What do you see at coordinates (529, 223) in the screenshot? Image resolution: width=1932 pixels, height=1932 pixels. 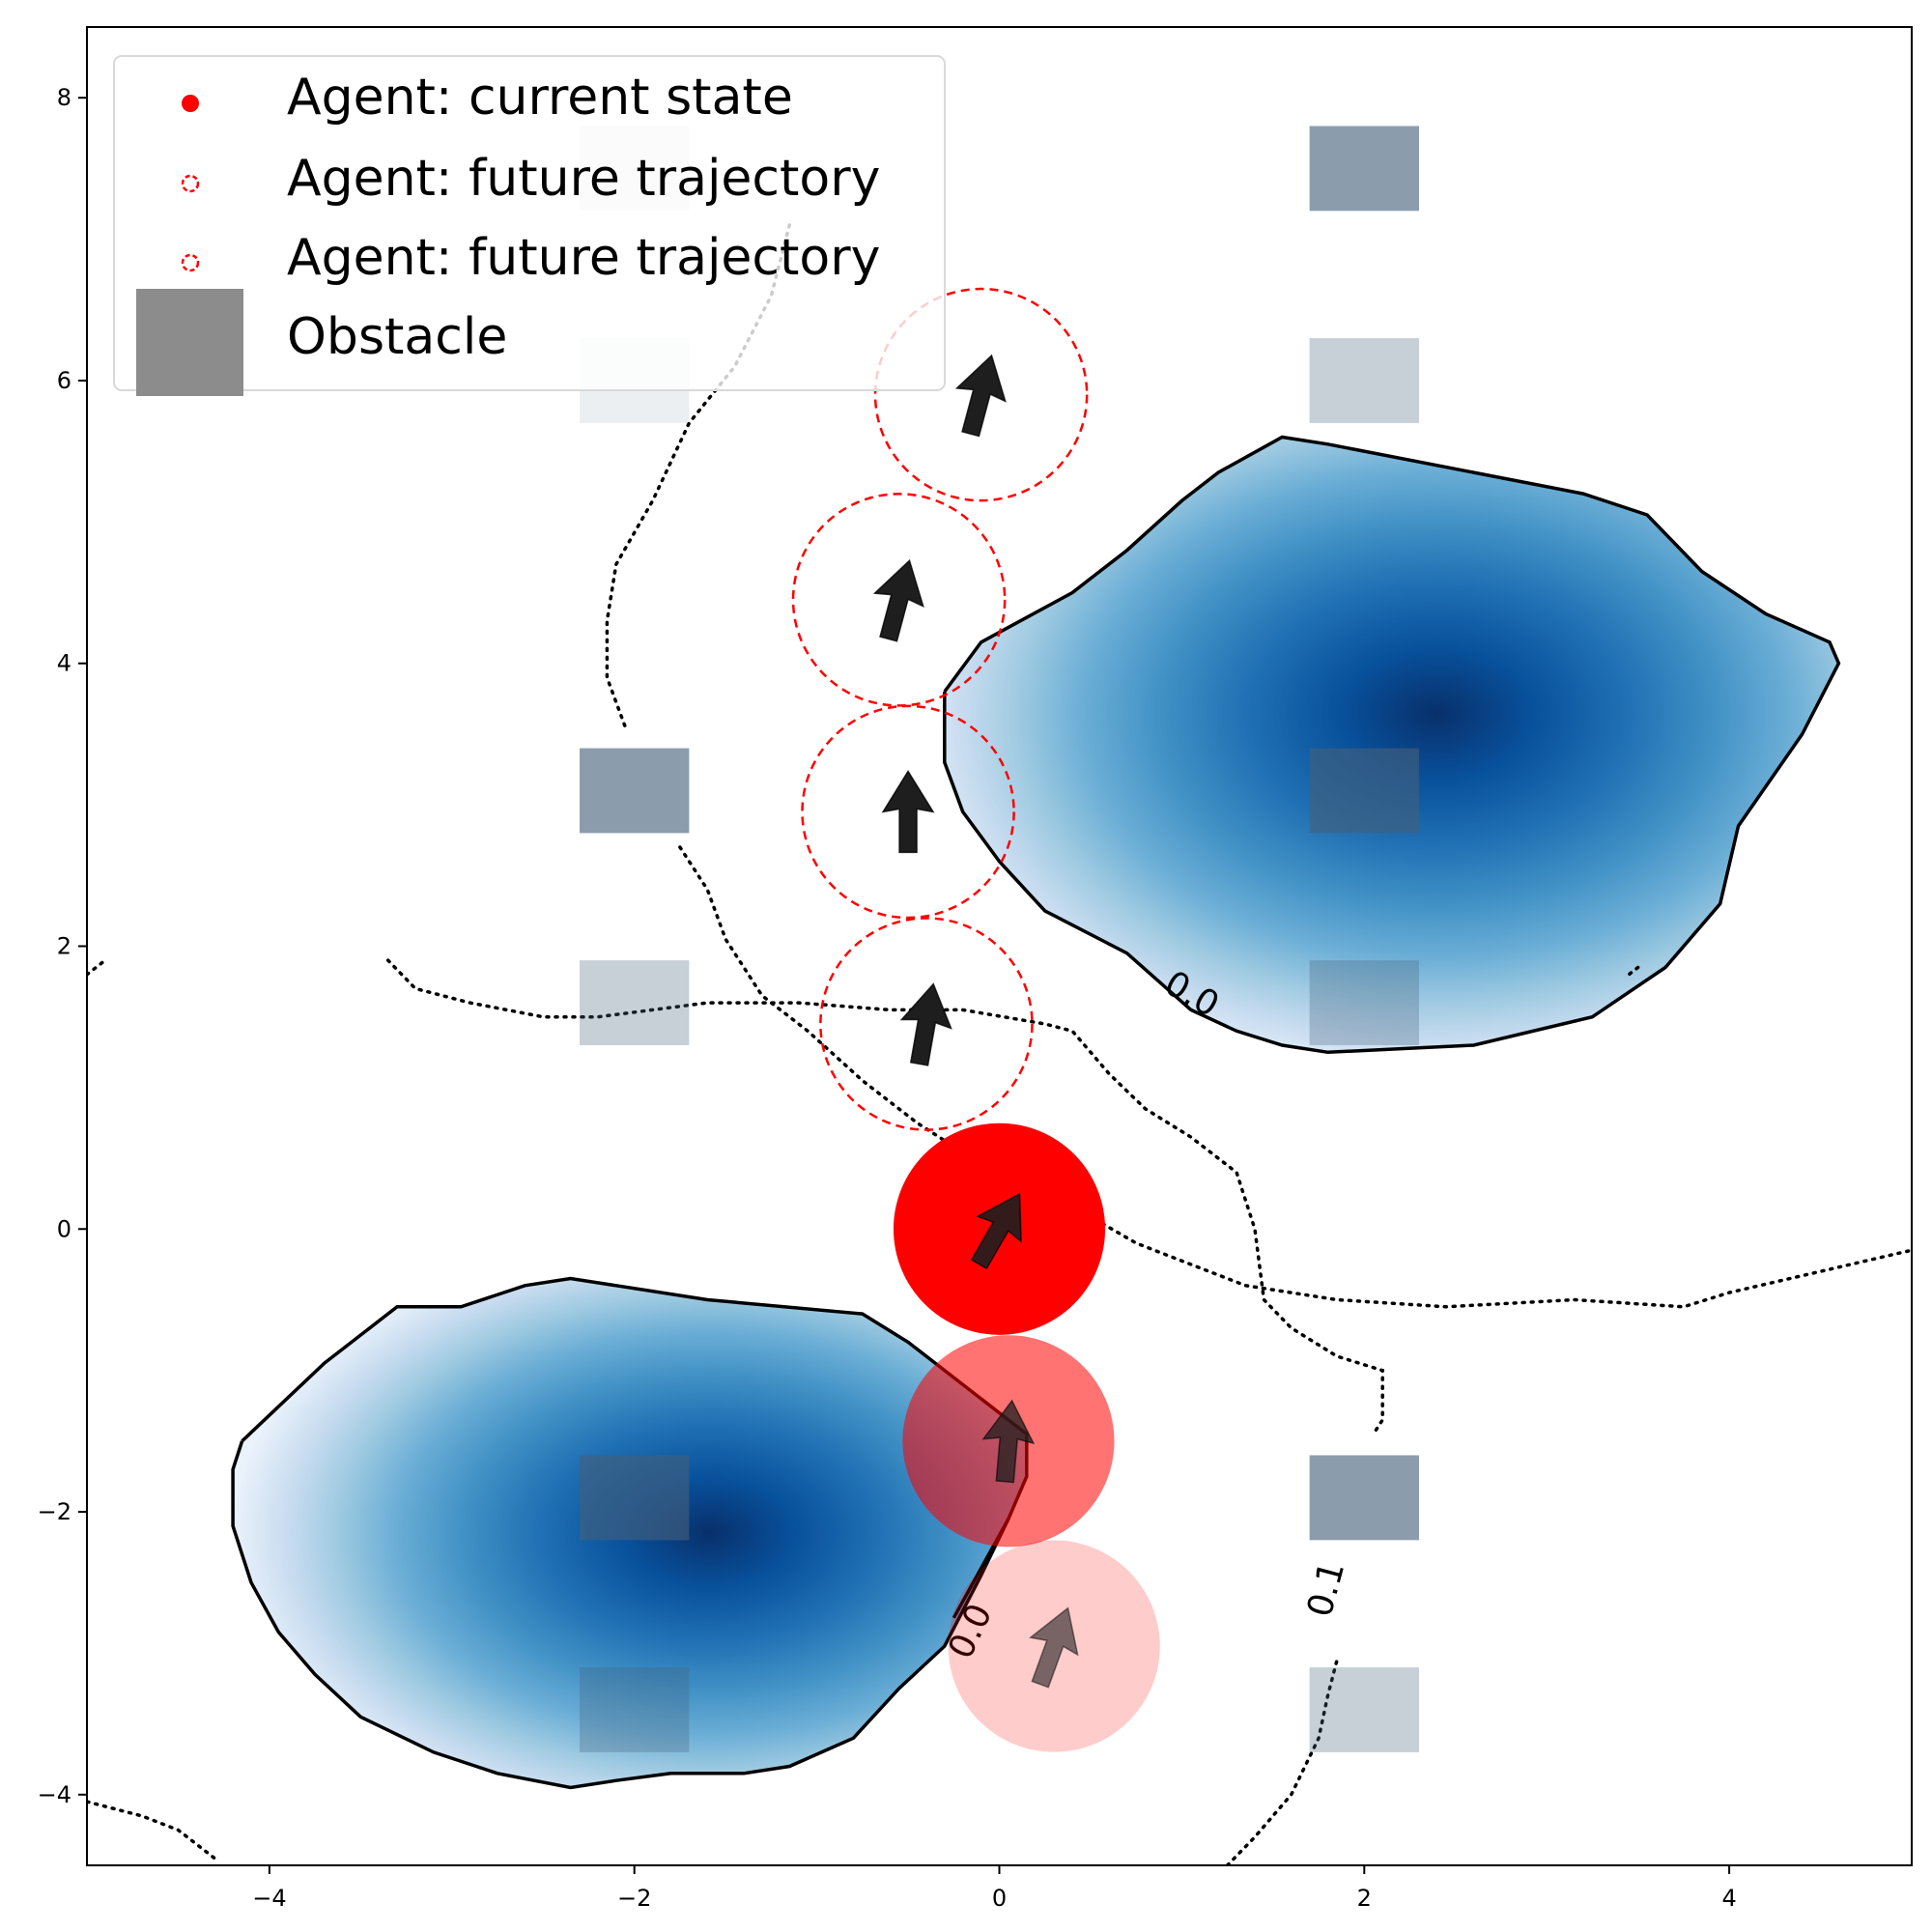 I see `legend-box` at bounding box center [529, 223].